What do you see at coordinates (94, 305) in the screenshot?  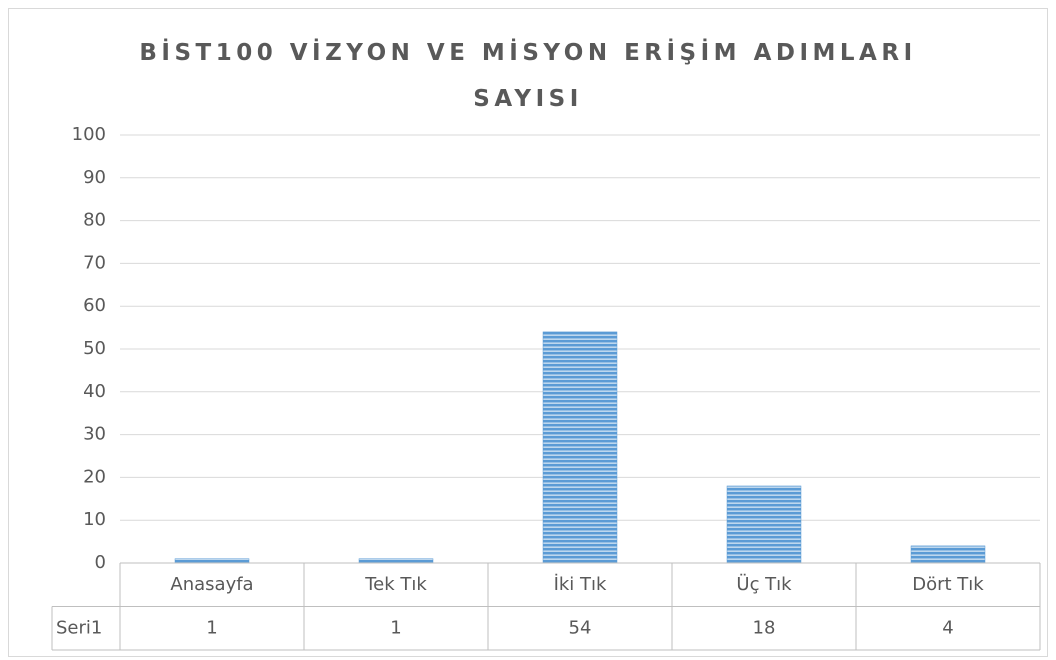 I see `y-tick-label: 60` at bounding box center [94, 305].